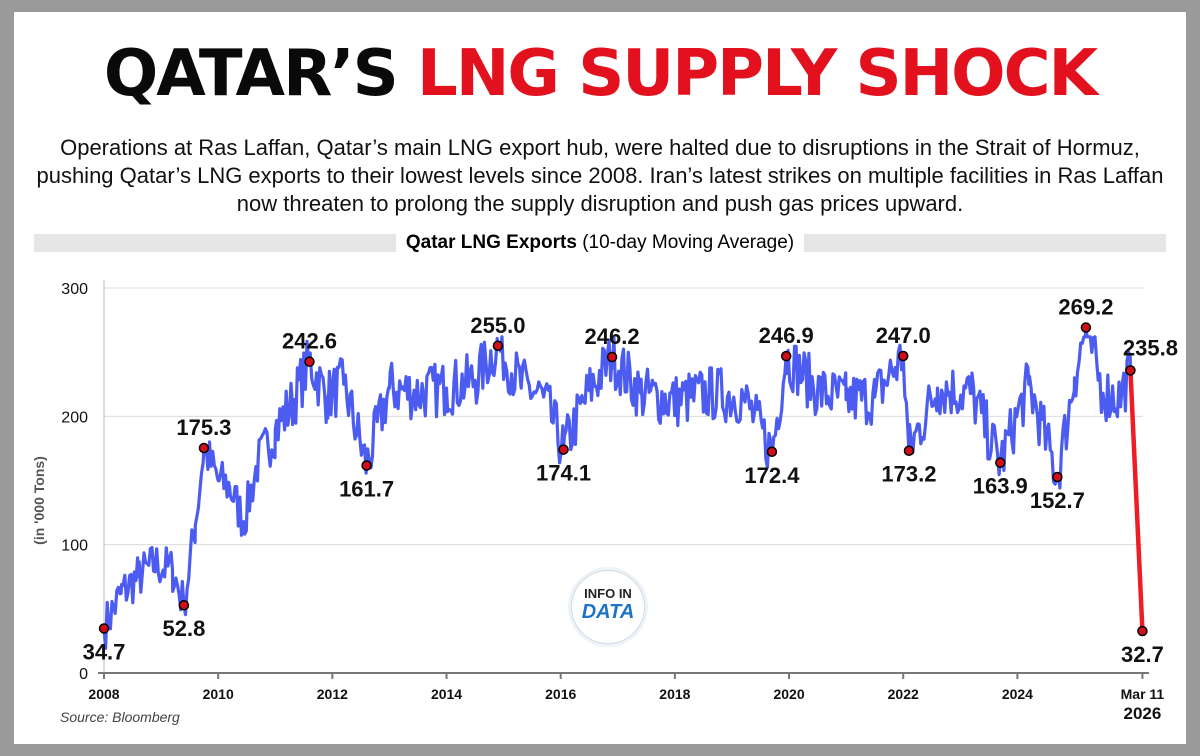 The width and height of the screenshot is (1200, 756). What do you see at coordinates (1150, 347) in the screenshot?
I see `data-label: 235.8` at bounding box center [1150, 347].